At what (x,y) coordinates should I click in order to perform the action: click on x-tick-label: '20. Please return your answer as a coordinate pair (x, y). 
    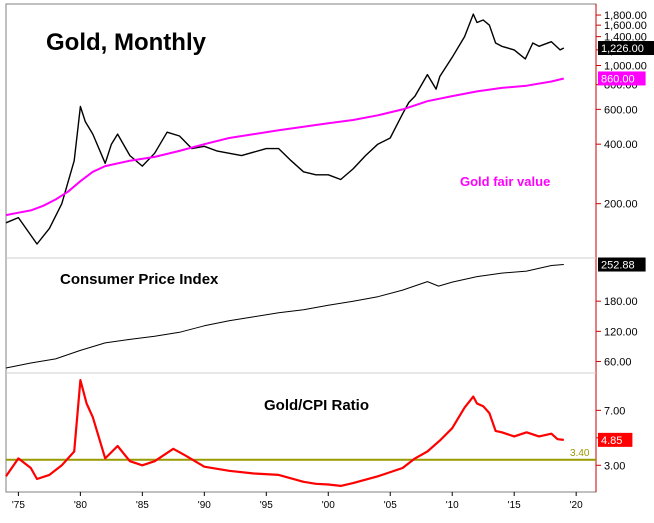
    Looking at the image, I should click on (576, 505).